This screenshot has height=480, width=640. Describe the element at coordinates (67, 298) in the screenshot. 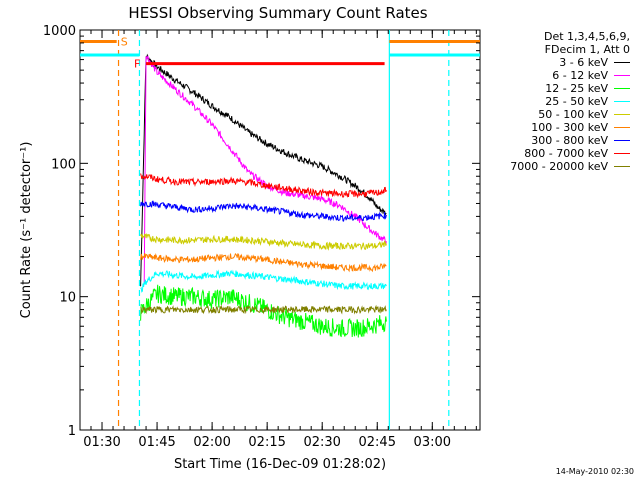

I see `y-tick-label: 10` at that location.